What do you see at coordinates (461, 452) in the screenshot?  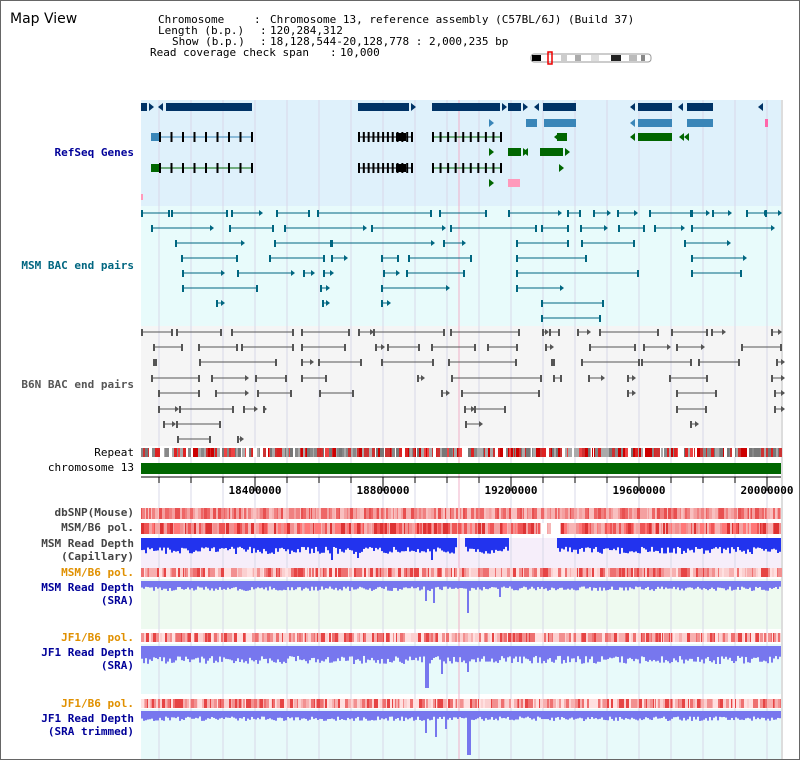 I see `repeat-track` at bounding box center [461, 452].